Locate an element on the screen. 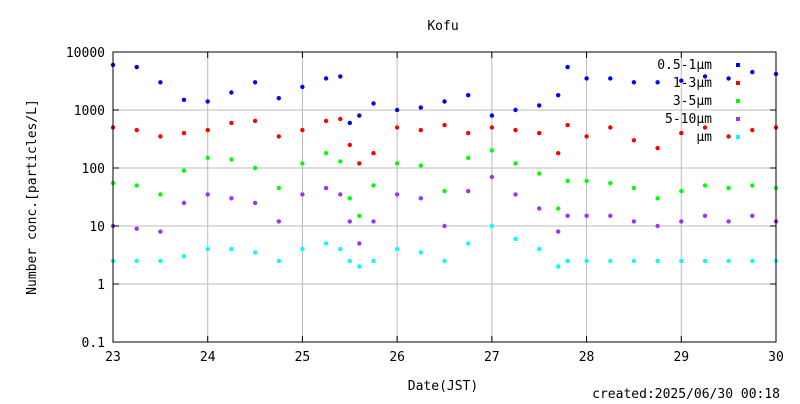 Image resolution: width=800 pixels, height=404 pixels. x-axis-label: Date(JST) is located at coordinates (443, 386).